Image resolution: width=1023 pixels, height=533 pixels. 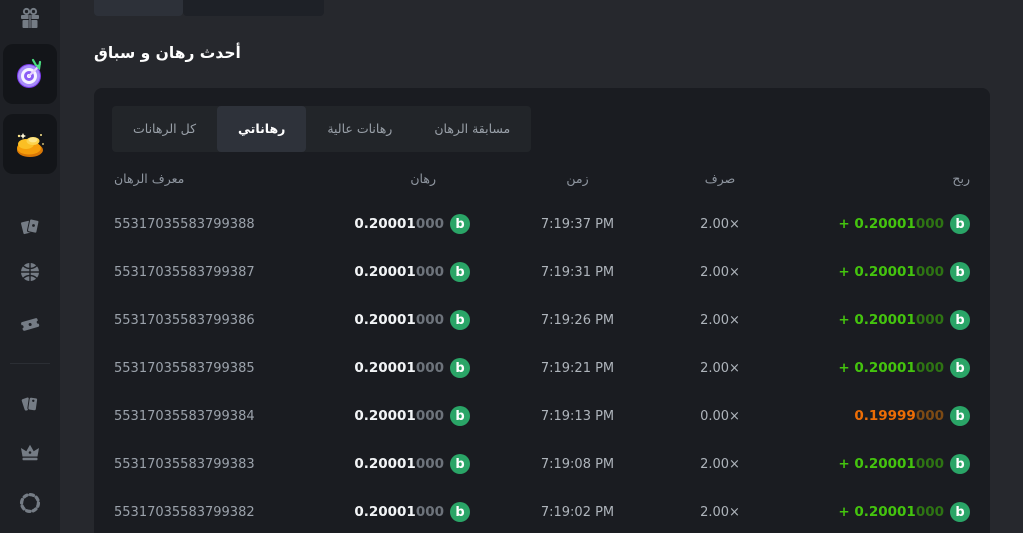 What do you see at coordinates (577, 416) in the screenshot?
I see `bet-time: 7:19:13 PM` at bounding box center [577, 416].